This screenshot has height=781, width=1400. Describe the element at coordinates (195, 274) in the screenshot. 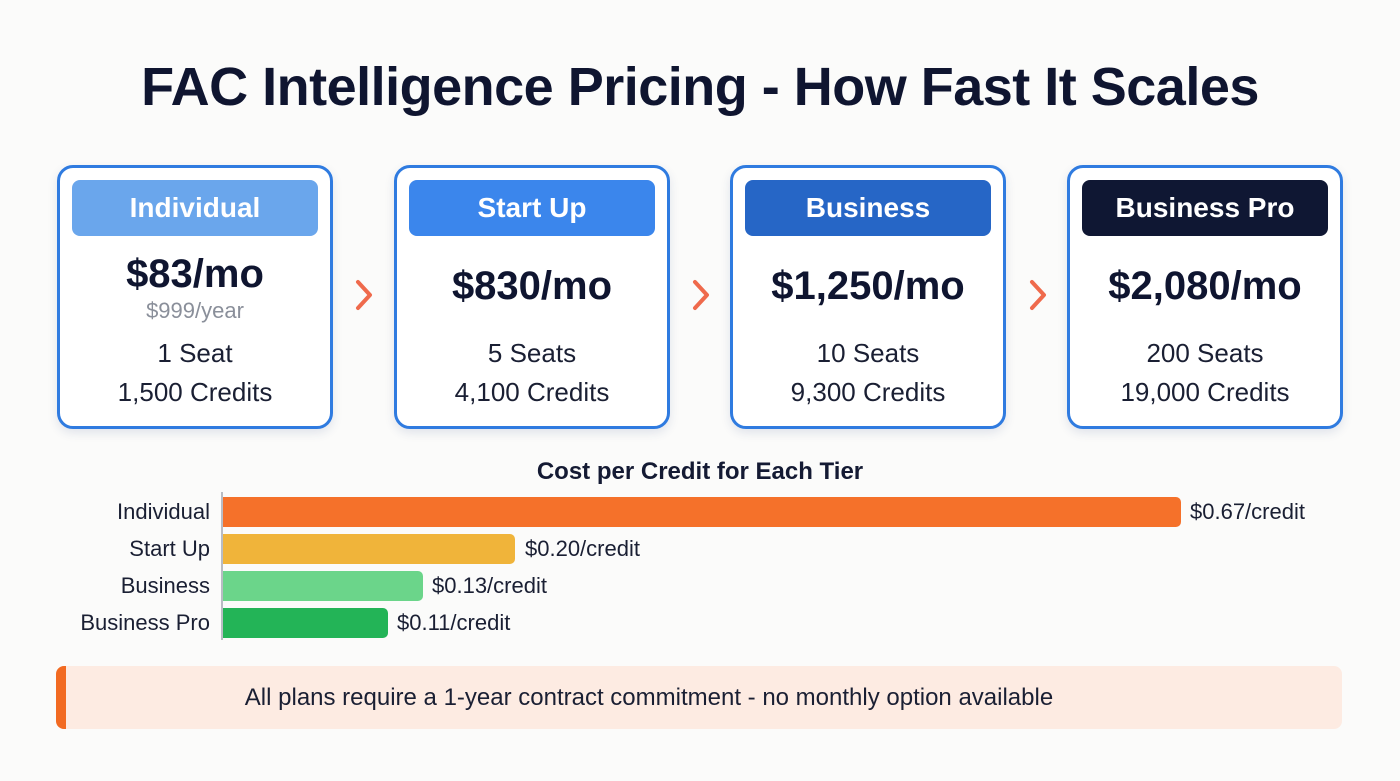

I see `tier-price: $83/mo` at that location.